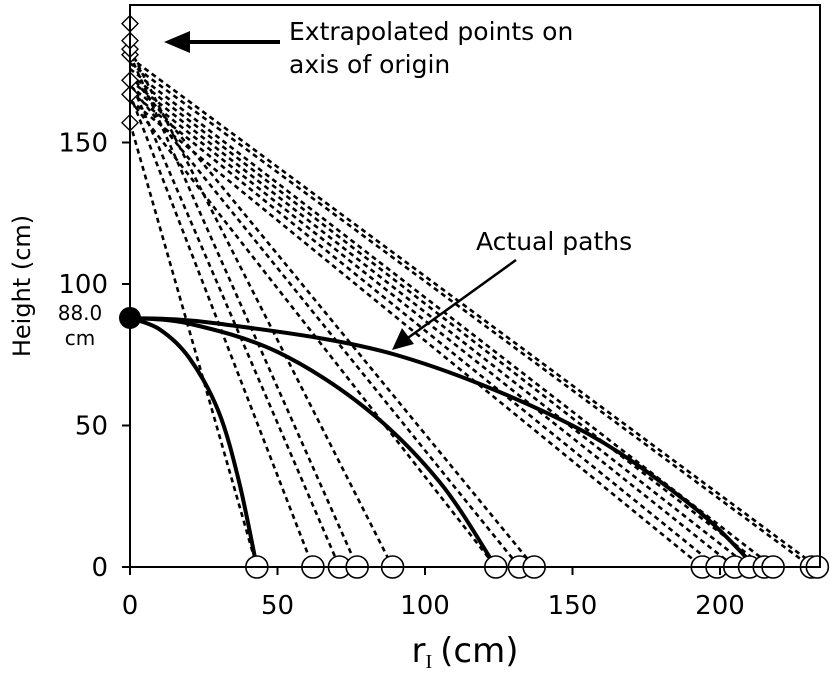 Image resolution: width=830 pixels, height=673 pixels. What do you see at coordinates (80, 313) in the screenshot?
I see `origin-height-label: 88.0` at bounding box center [80, 313].